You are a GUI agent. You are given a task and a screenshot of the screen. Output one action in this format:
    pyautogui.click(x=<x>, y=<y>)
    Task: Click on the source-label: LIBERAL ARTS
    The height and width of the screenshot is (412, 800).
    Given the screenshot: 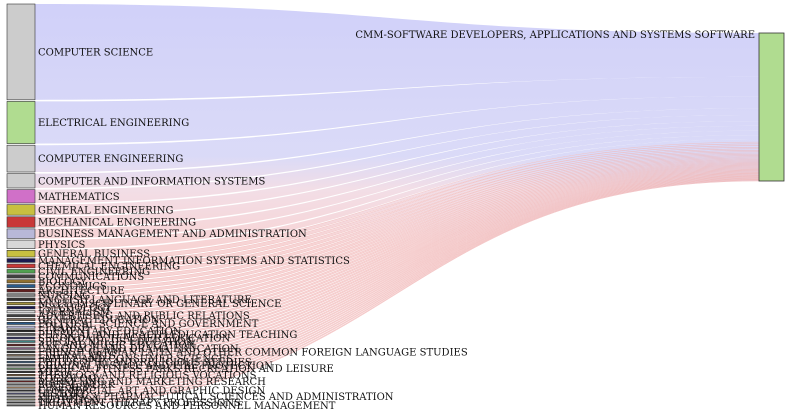 What is the action you would take?
    pyautogui.click(x=77, y=356)
    